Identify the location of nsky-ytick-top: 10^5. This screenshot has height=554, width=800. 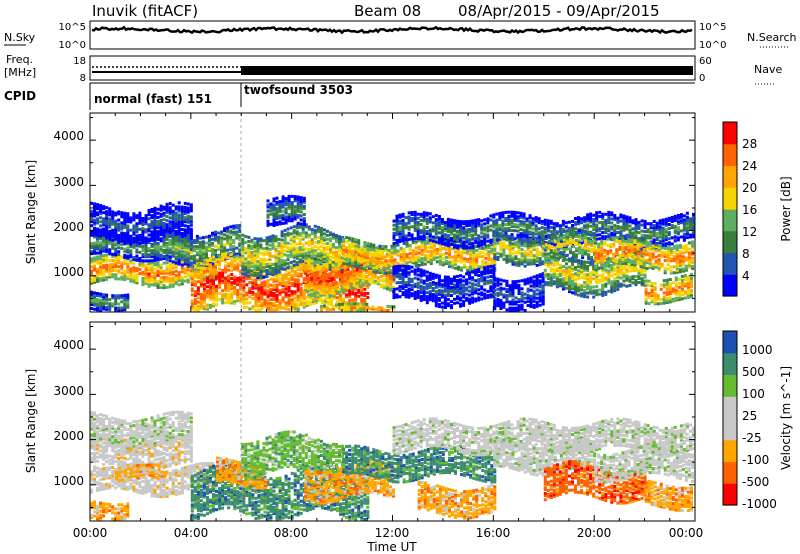
(72, 27).